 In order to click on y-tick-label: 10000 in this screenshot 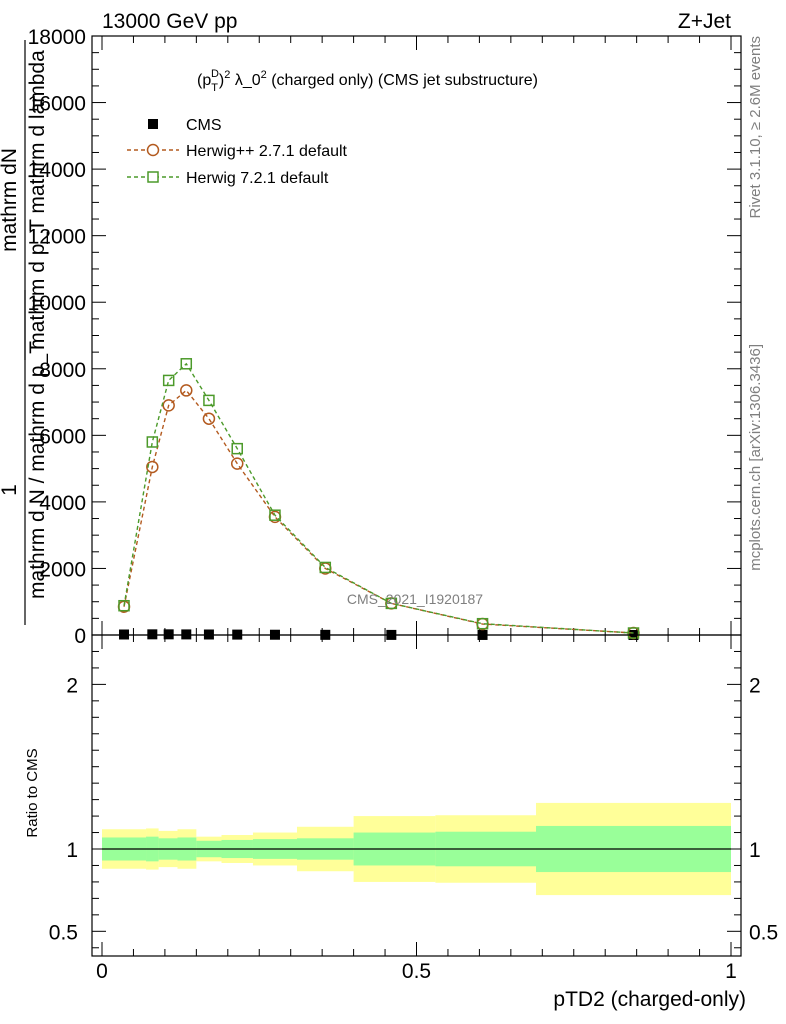, I will do `click(57, 303)`.